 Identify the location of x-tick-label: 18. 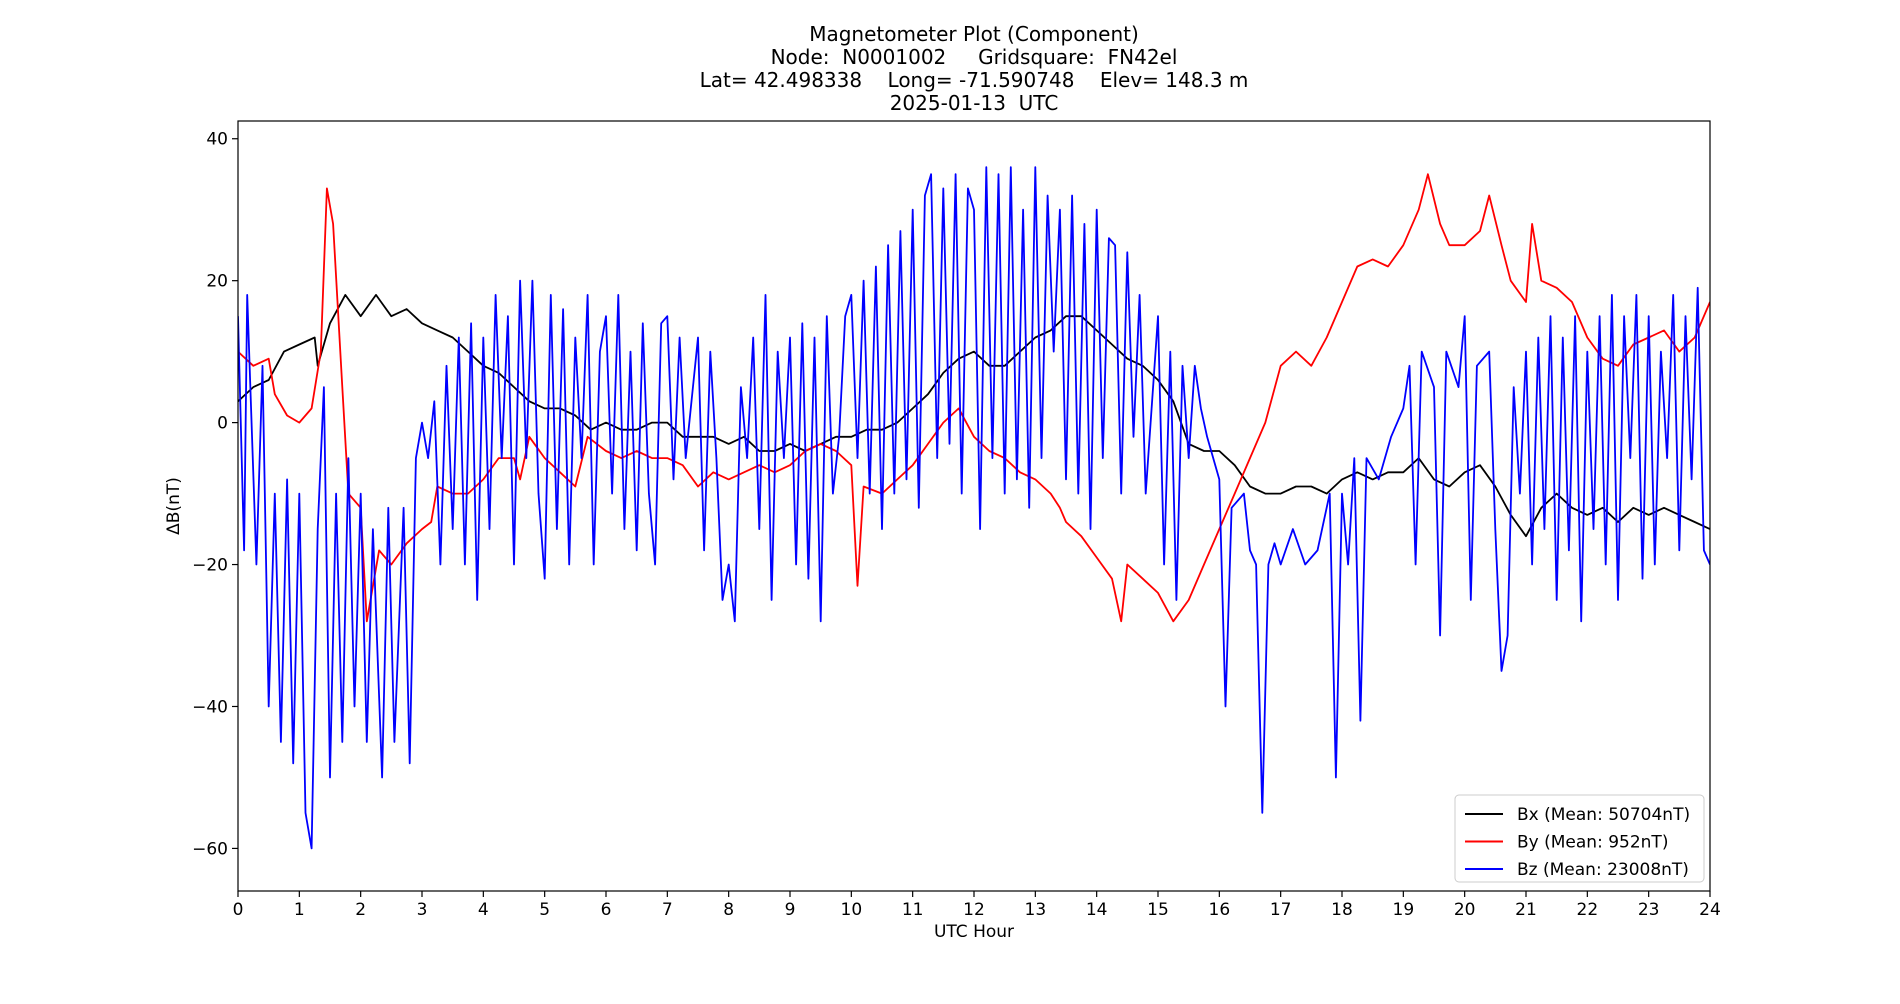
(1342, 910).